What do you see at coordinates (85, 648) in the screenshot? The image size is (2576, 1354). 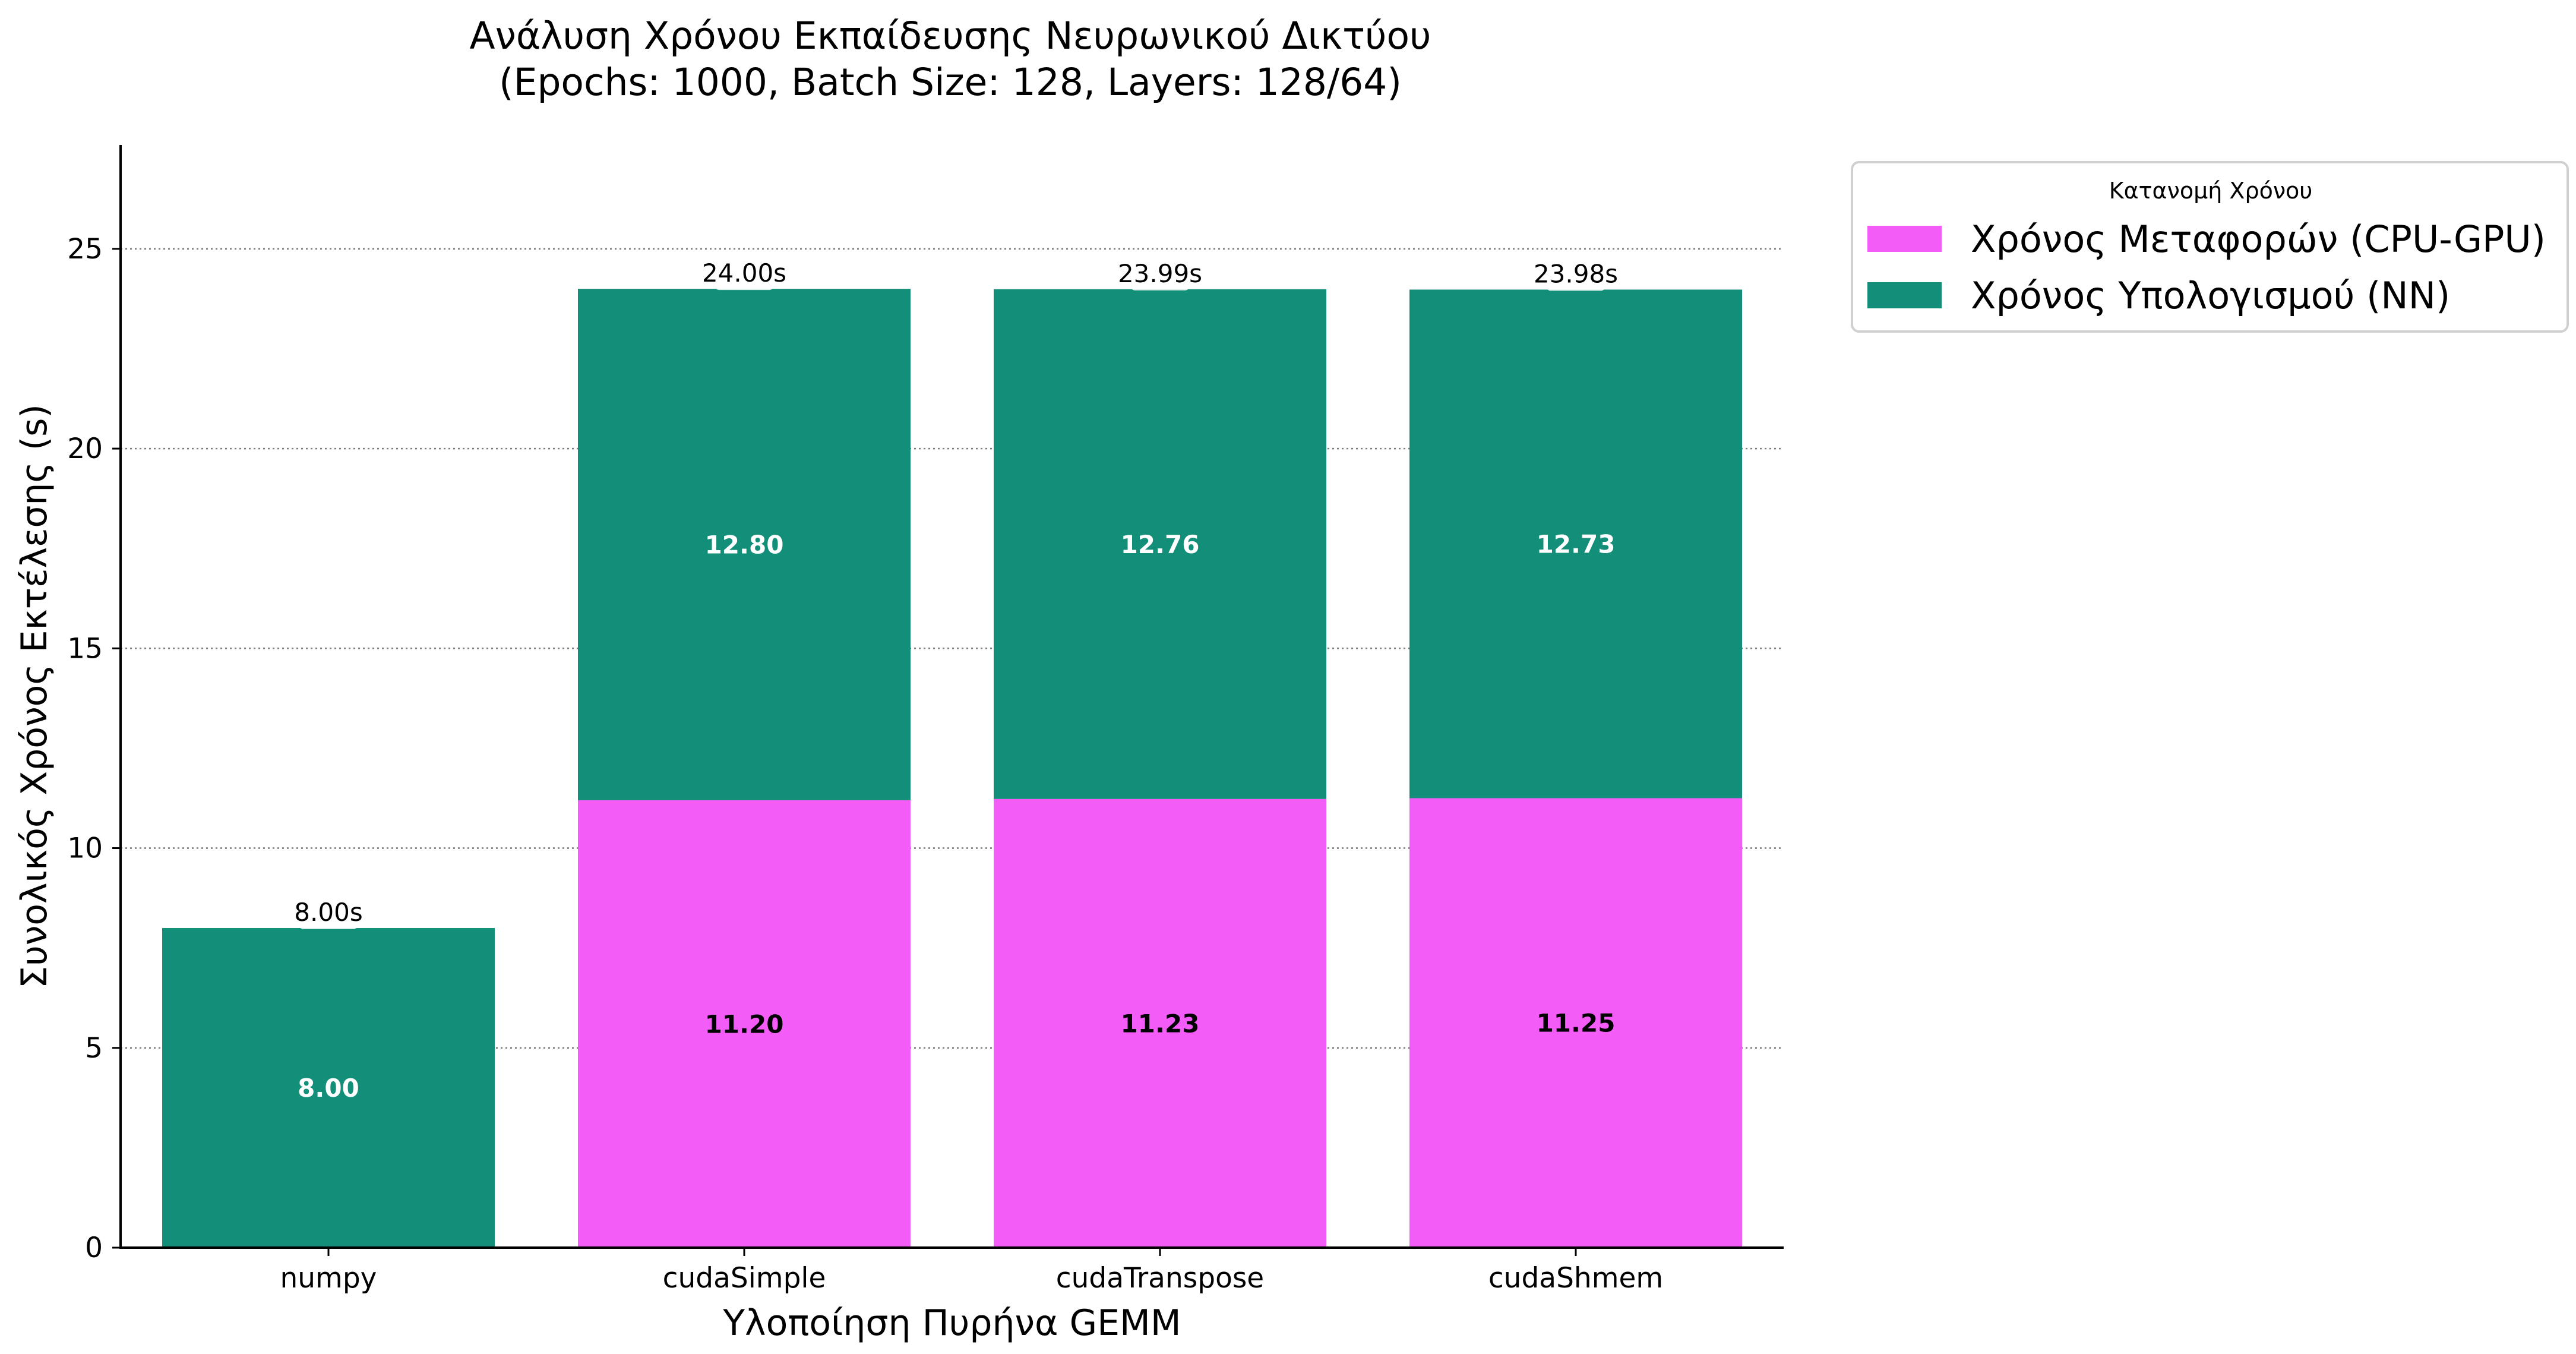 I see `y-tick-label: 15` at bounding box center [85, 648].